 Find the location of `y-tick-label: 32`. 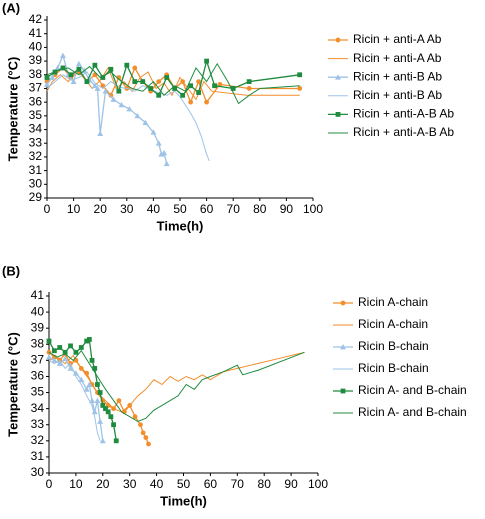

y-tick-label: 32 is located at coordinates (38, 440).